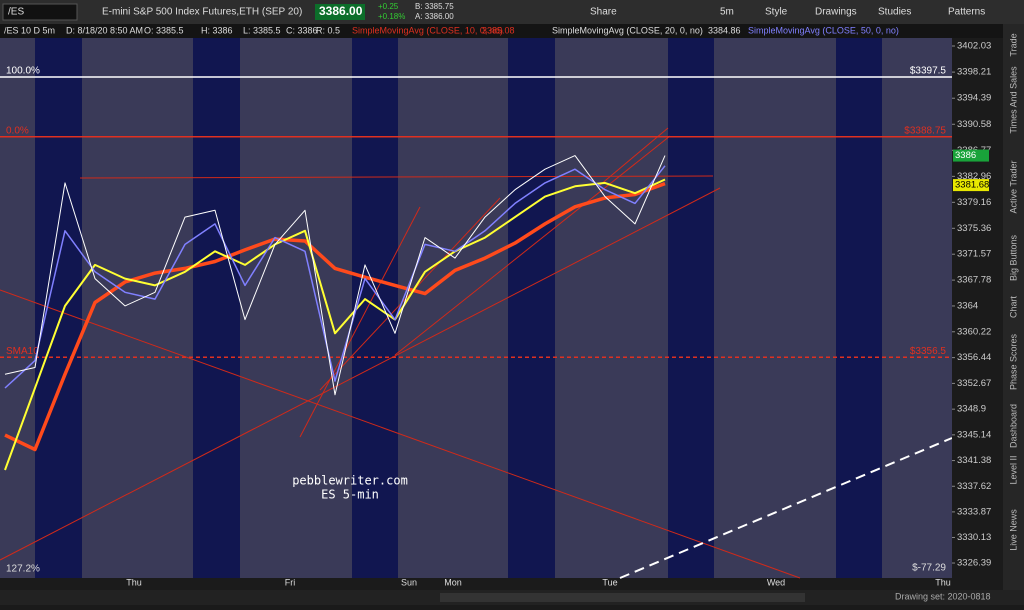  What do you see at coordinates (974, 176) in the screenshot?
I see `y-tick-label: 3382.96` at bounding box center [974, 176].